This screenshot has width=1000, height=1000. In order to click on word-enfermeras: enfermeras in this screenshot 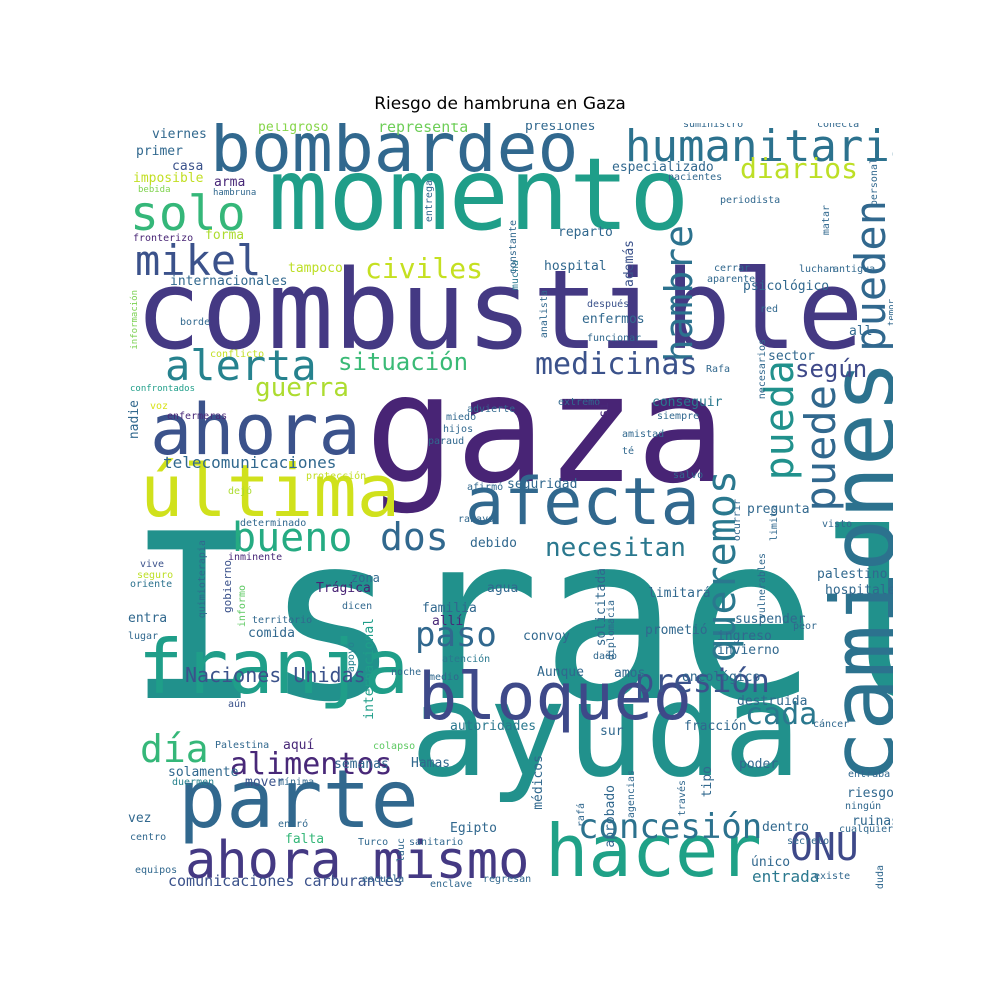, I will do `click(197, 416)`.